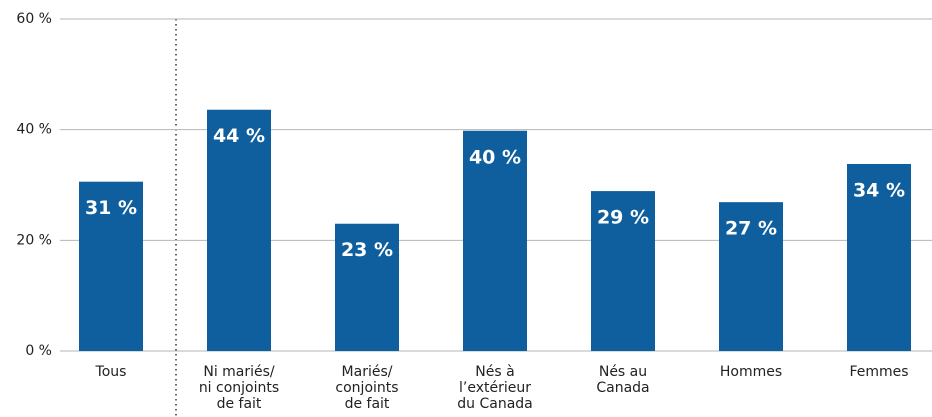 The width and height of the screenshot is (932, 417). I want to click on x-tick-label: Nés à l’extérieur du Canada, so click(495, 388).